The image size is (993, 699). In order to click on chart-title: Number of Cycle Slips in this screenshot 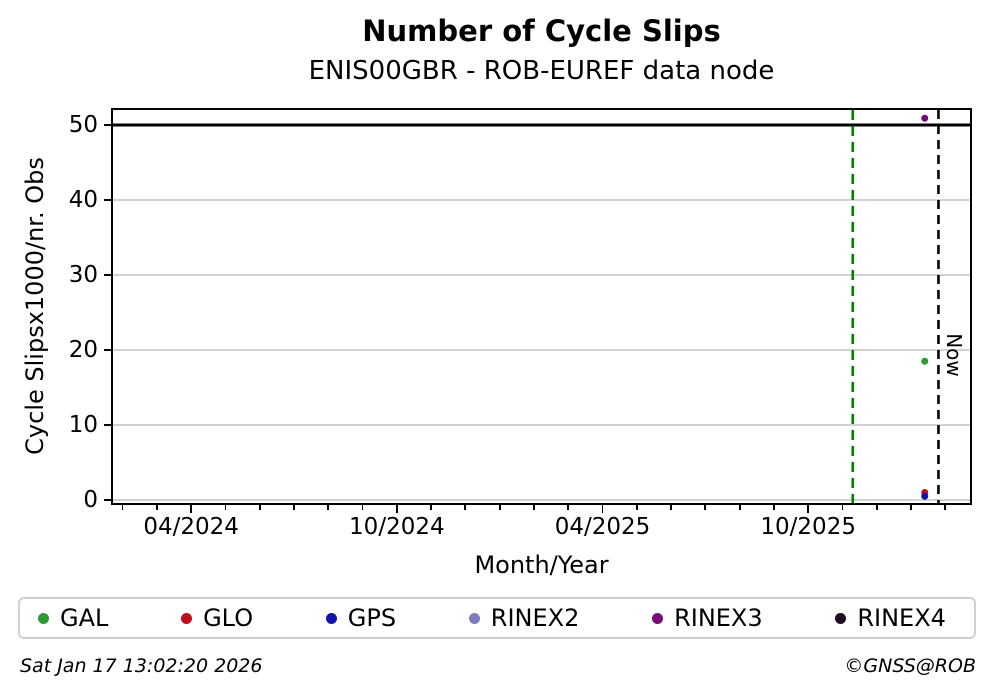, I will do `click(541, 31)`.